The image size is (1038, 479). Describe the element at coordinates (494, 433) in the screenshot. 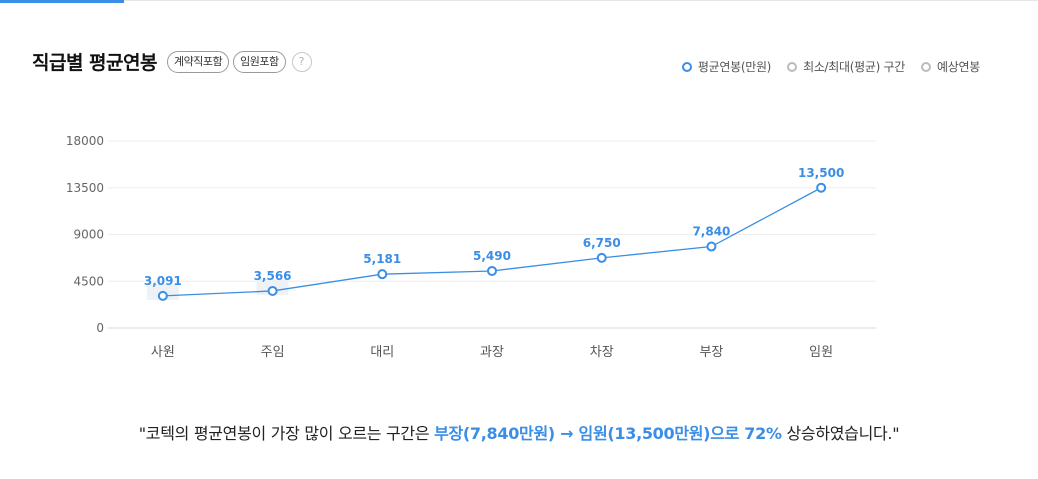

I see `summary-from: 부장(7,840만원)` at that location.